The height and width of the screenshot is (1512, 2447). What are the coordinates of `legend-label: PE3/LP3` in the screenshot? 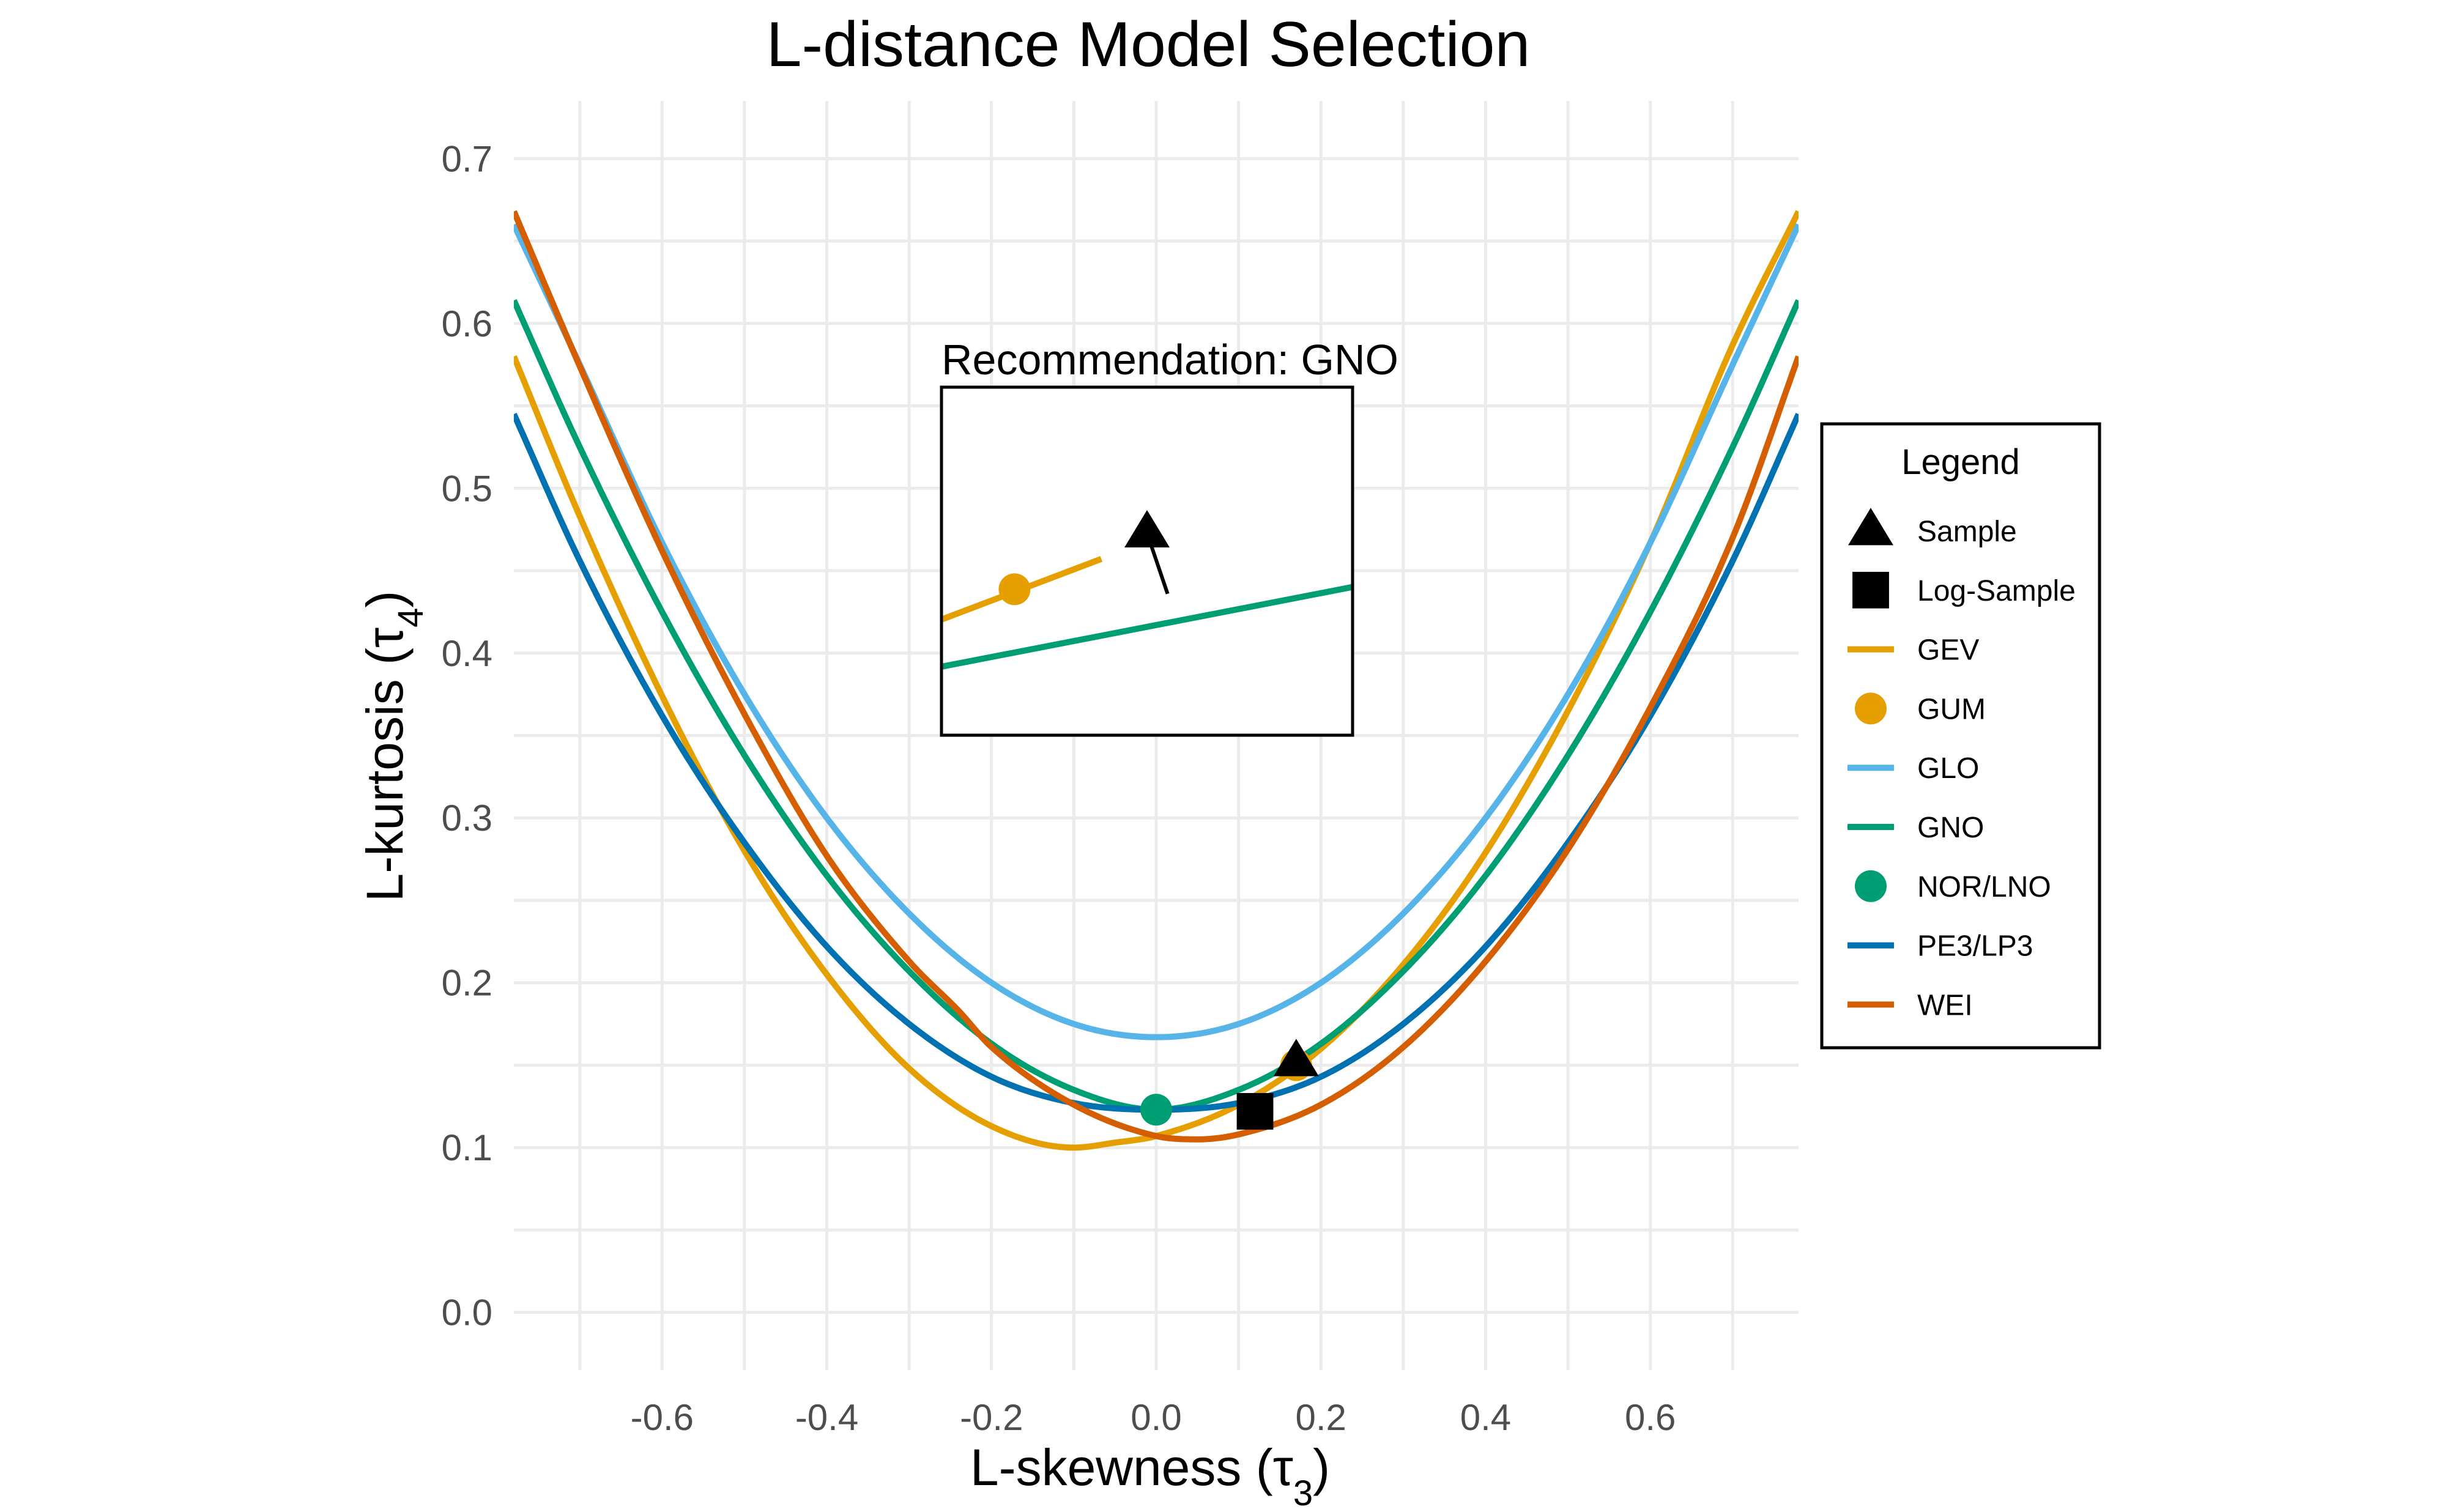 It's located at (1975, 946).